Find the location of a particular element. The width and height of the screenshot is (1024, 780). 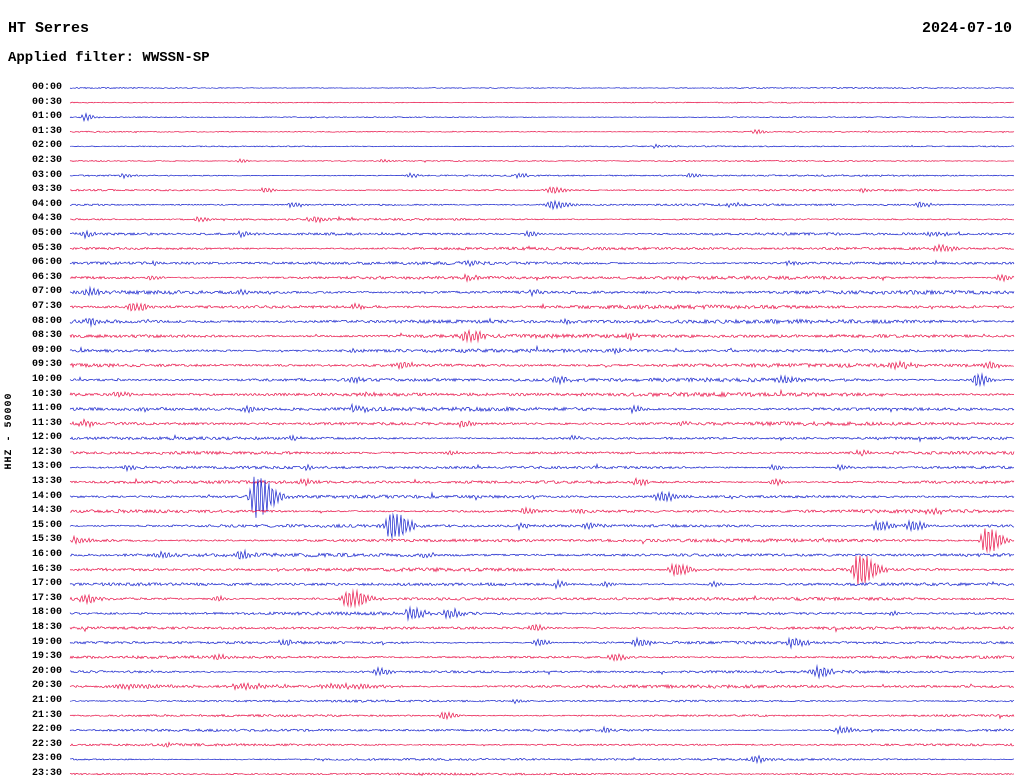

time-label: 09:00 is located at coordinates (46, 350).